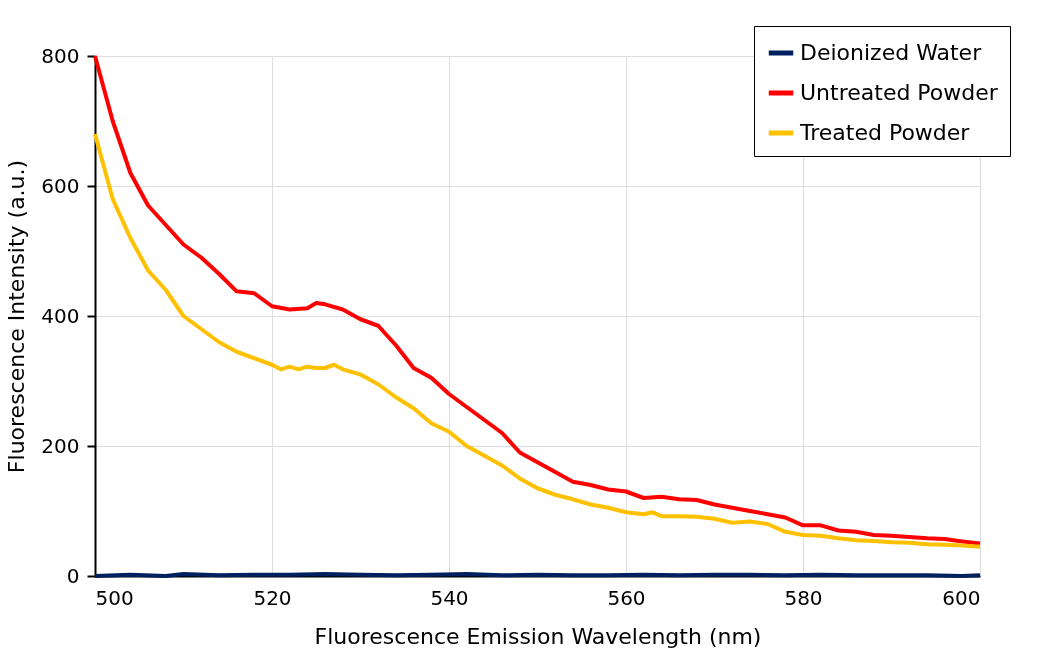 This screenshot has height=669, width=1055. Describe the element at coordinates (60, 55) in the screenshot. I see `y-tick-label: 800` at that location.